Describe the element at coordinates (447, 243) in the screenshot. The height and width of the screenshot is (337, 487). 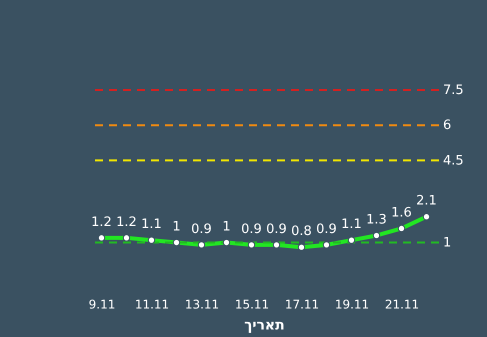
I see `ref-line-label: 1` at that location.